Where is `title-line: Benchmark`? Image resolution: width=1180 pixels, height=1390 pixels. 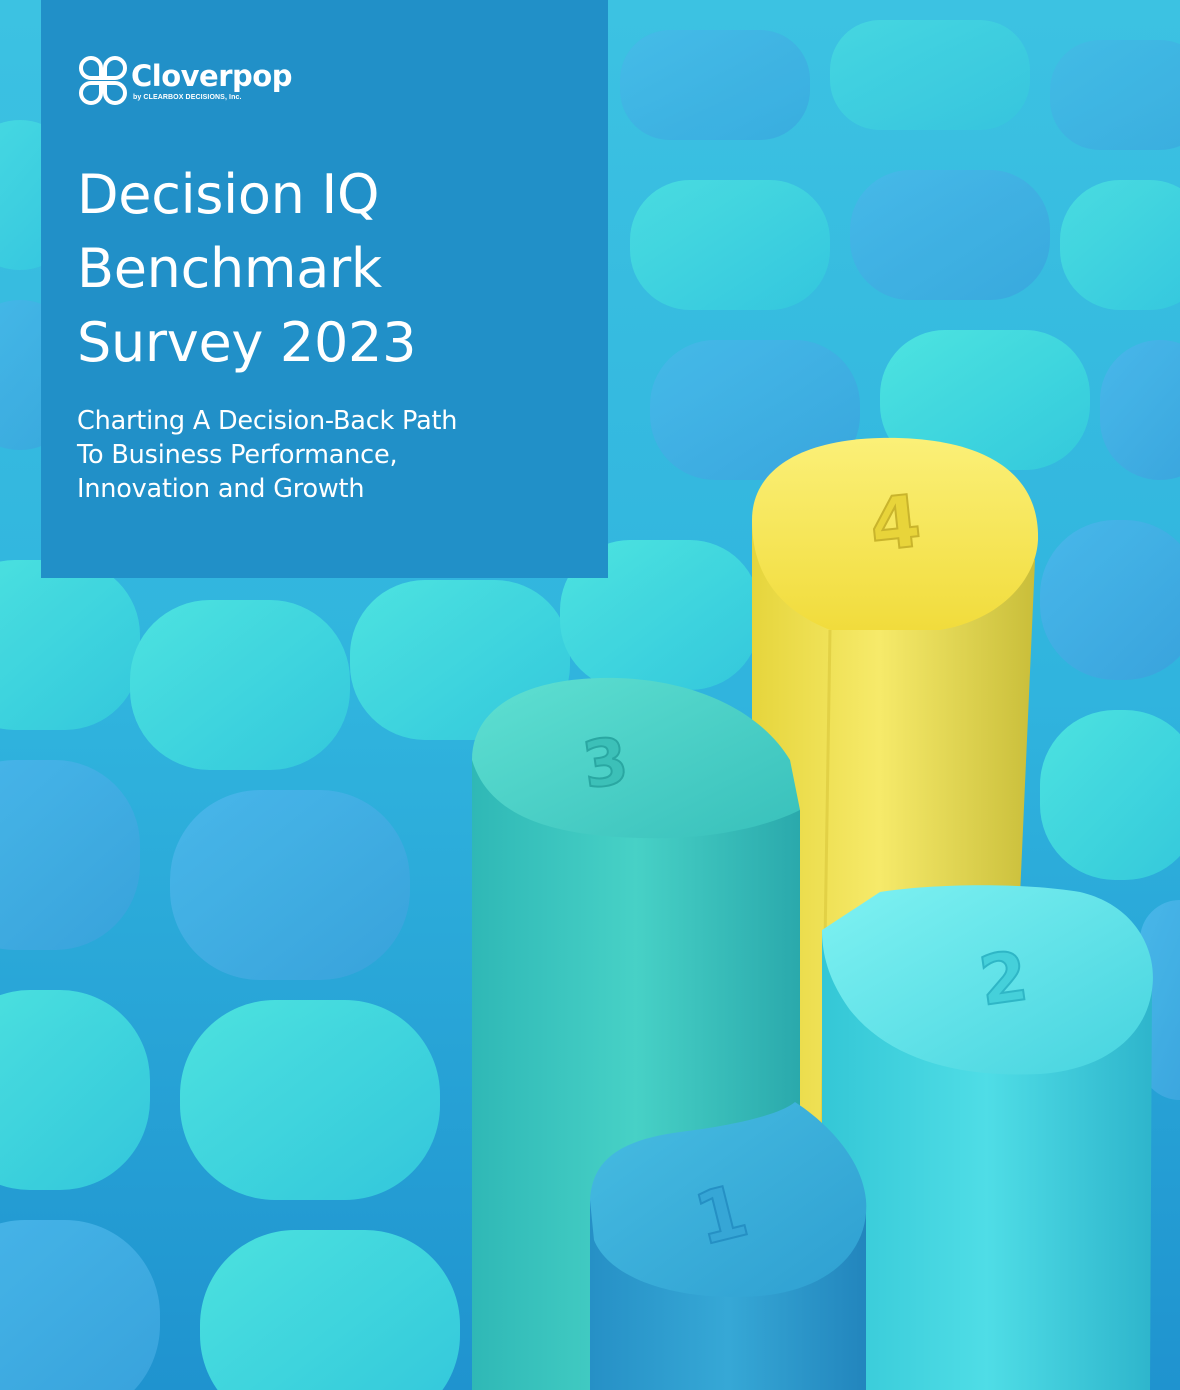 title-line: Benchmark is located at coordinates (229, 268).